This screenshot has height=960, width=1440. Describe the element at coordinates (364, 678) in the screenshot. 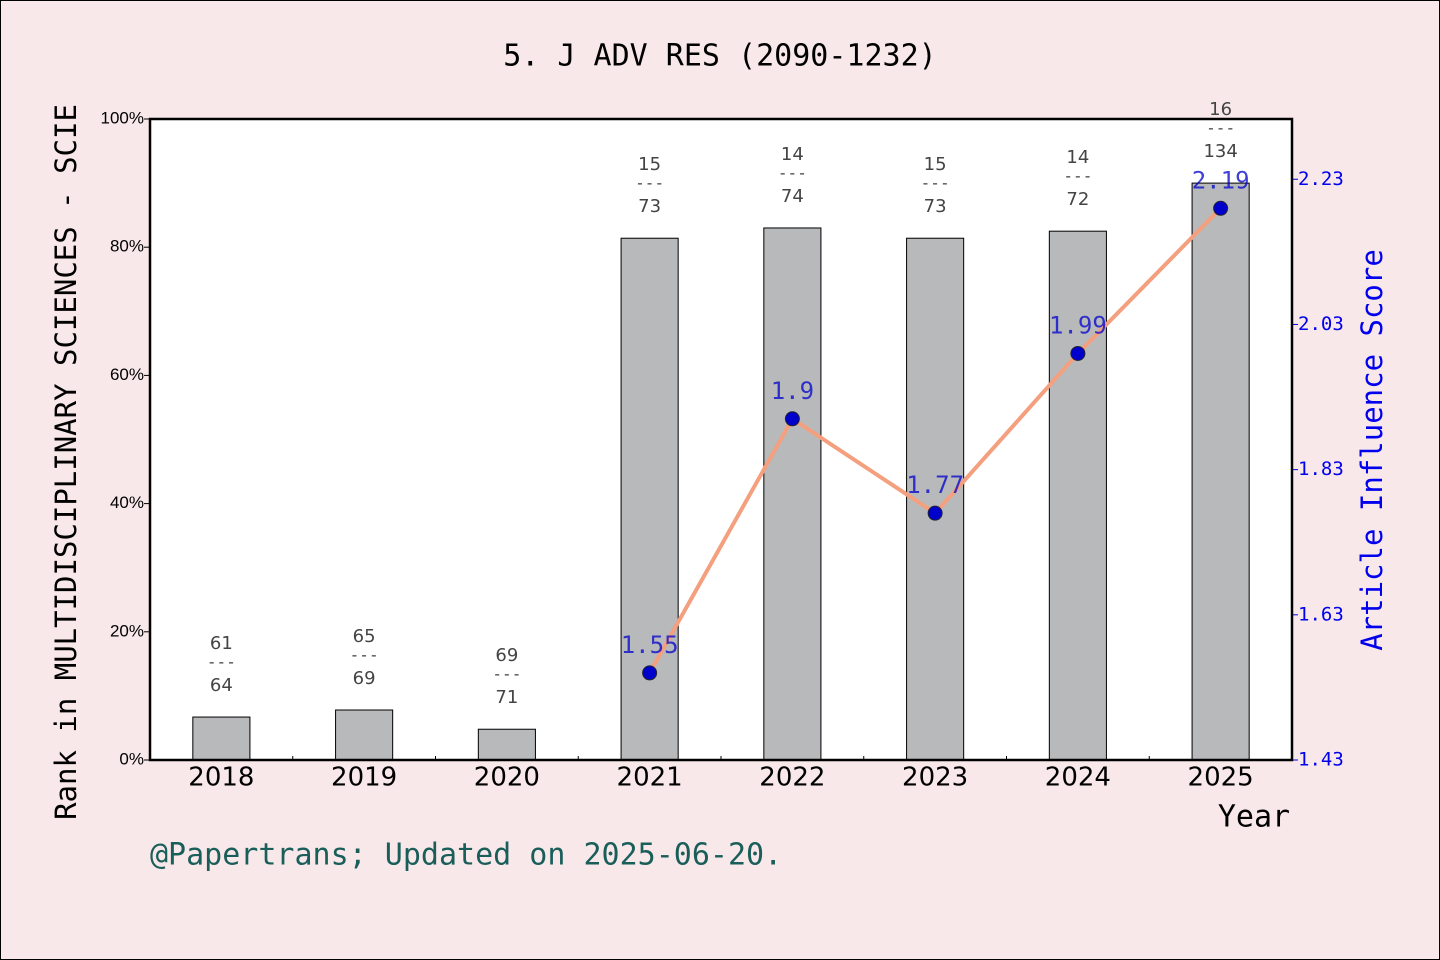

I see `total-label: 69` at that location.